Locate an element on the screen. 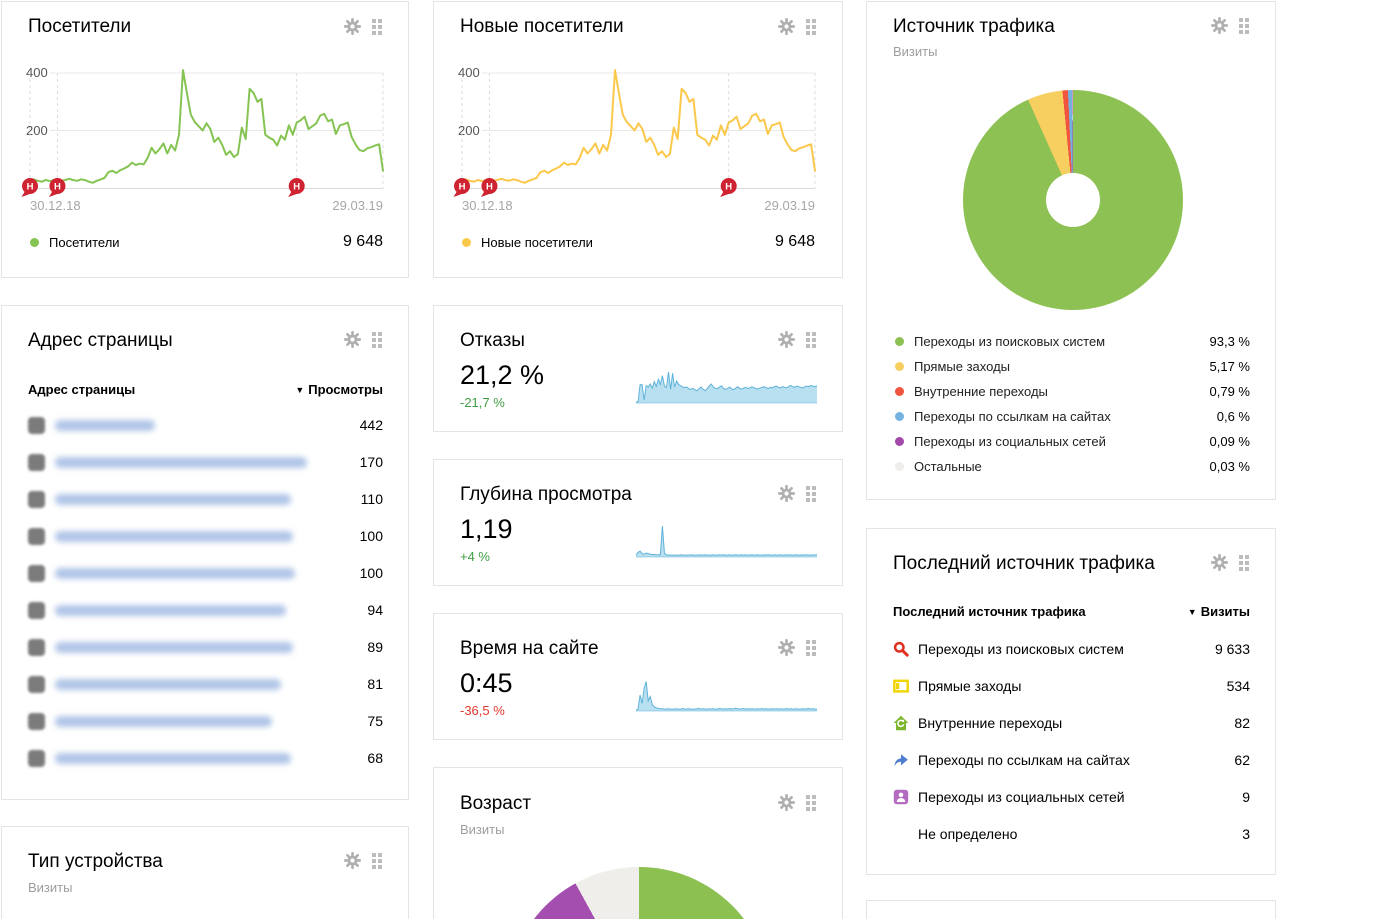 This screenshot has height=919, width=1386. table-row: Переходы из поисковых систем 9 633 is located at coordinates (1071, 649).